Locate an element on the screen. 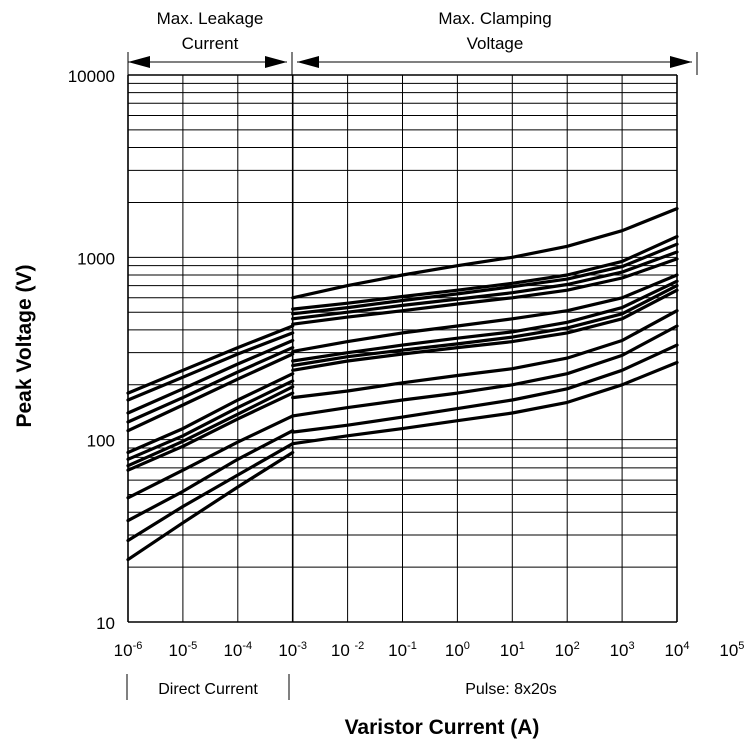 This screenshot has width=756, height=744. clamping-arrow is located at coordinates (494, 62).